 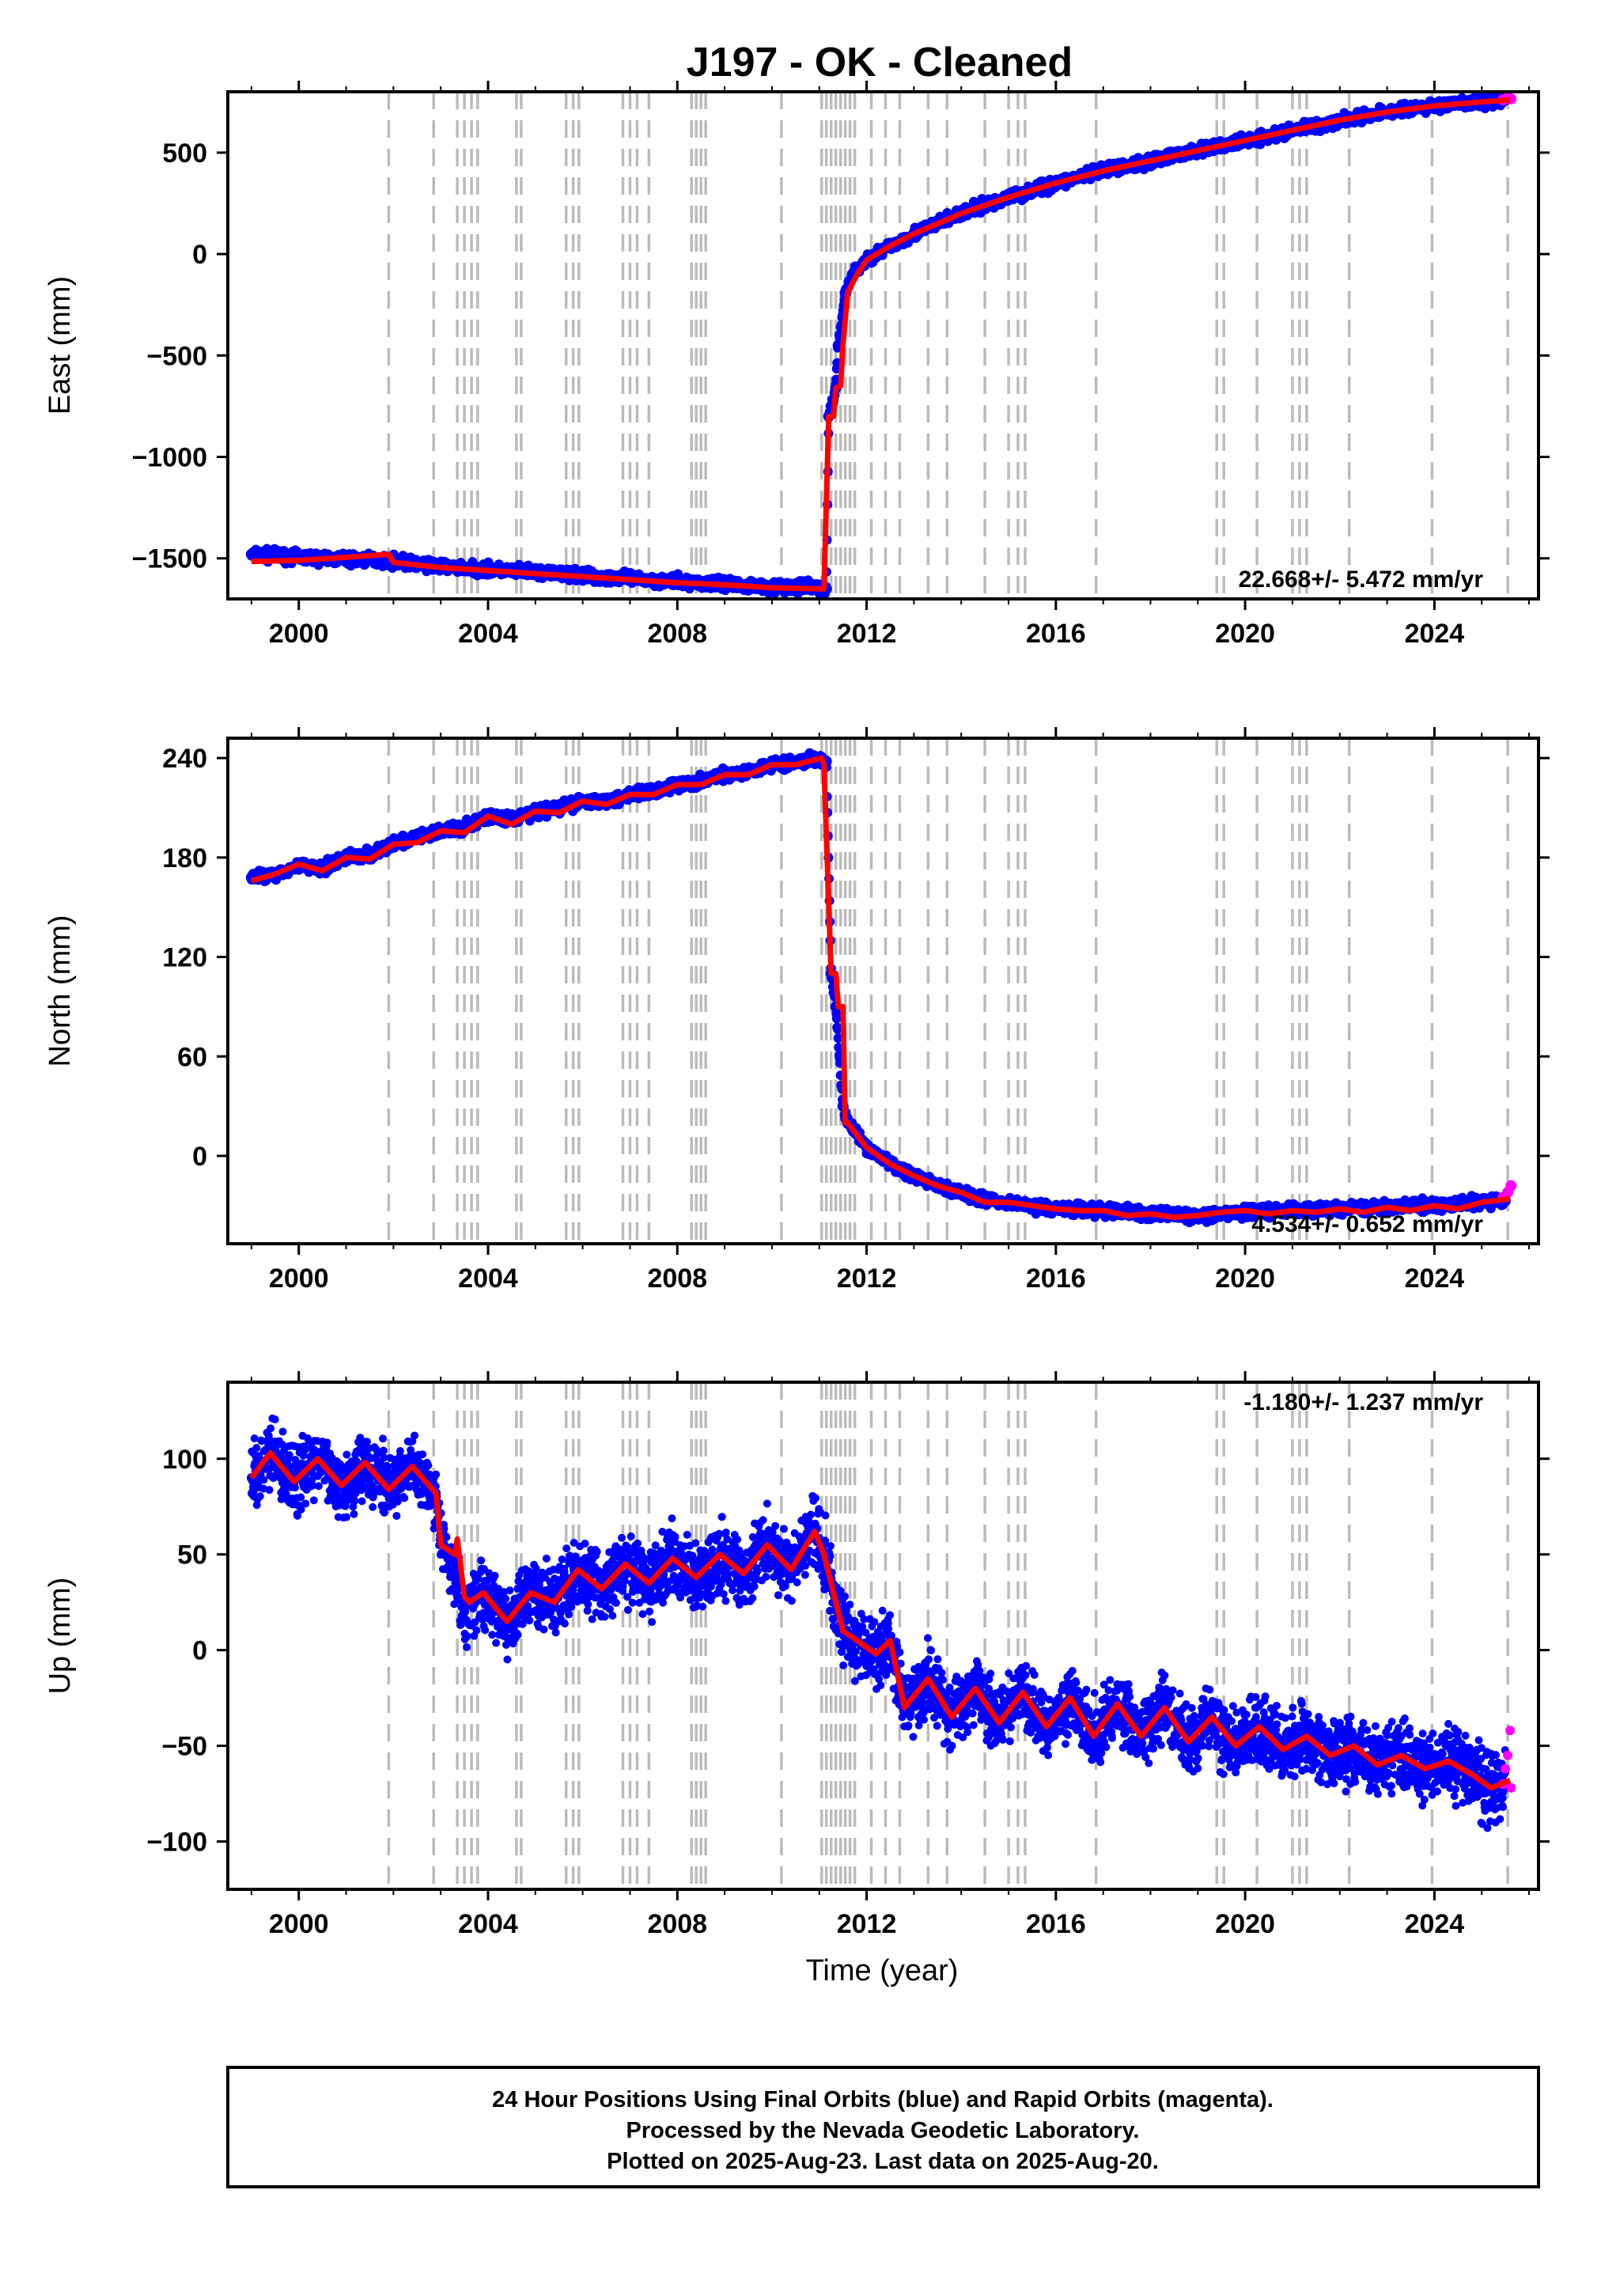 What do you see at coordinates (677, 634) in the screenshot?
I see `x-tick-label: 2008` at bounding box center [677, 634].